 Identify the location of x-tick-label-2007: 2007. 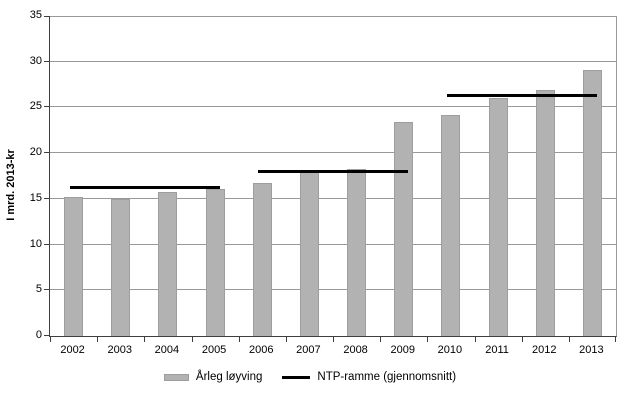
(308, 350).